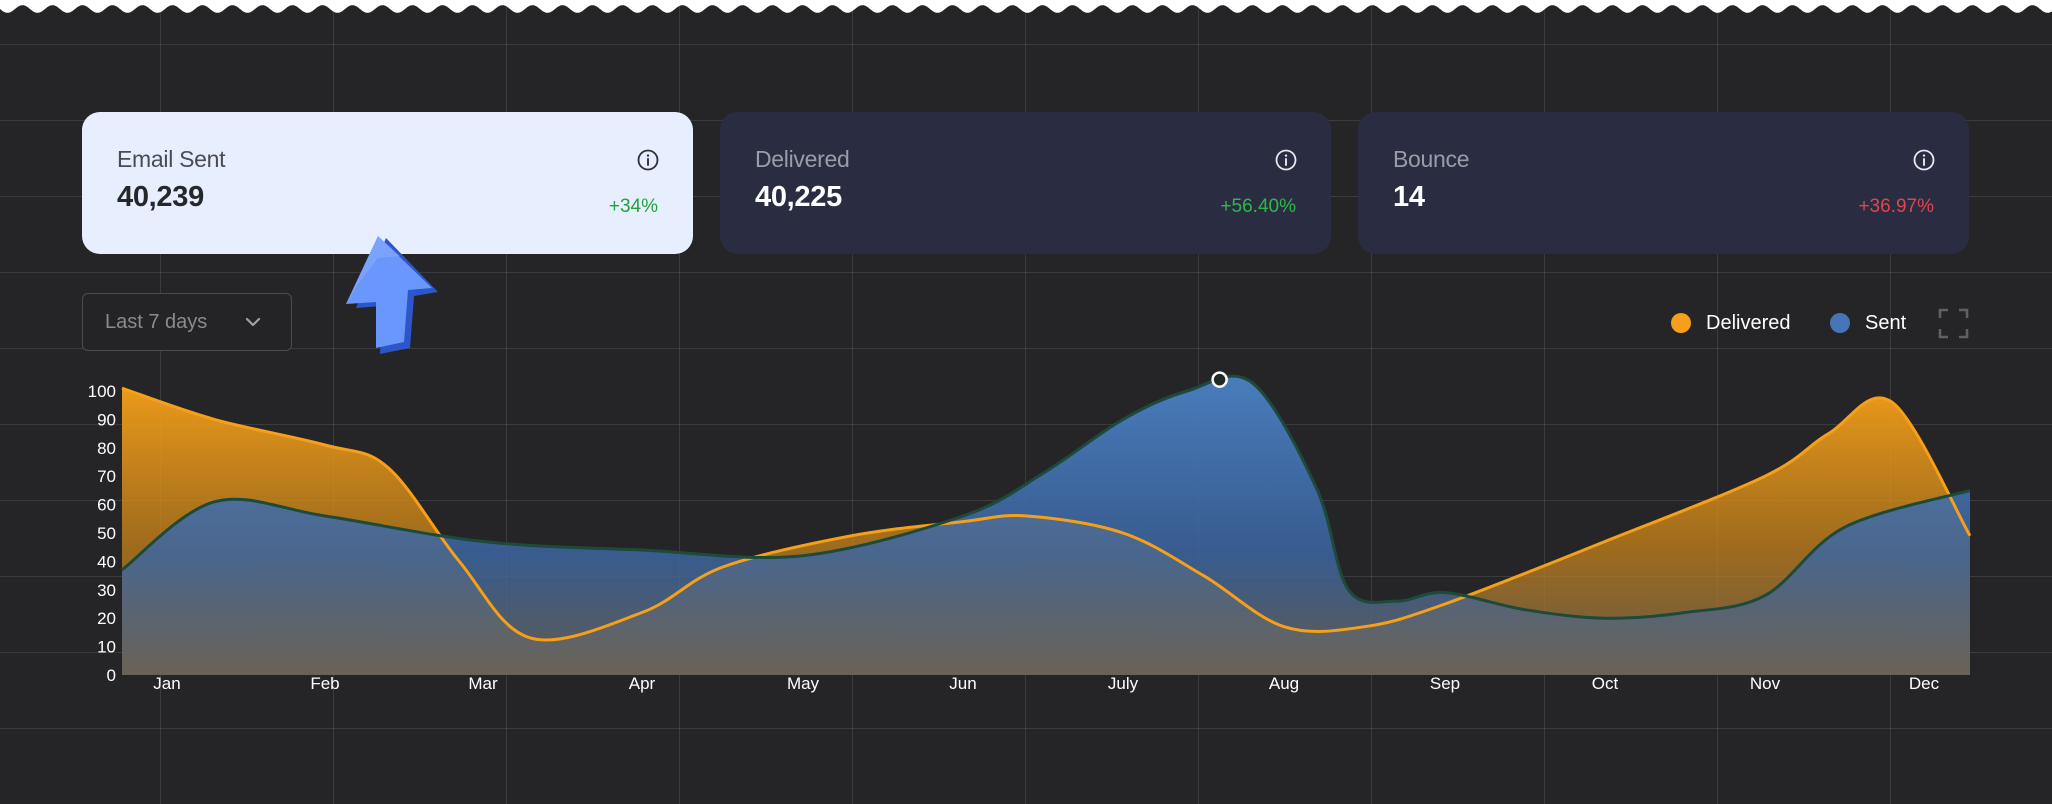 The width and height of the screenshot is (2052, 804). I want to click on legend-label-delivered: Delivered, so click(1748, 322).